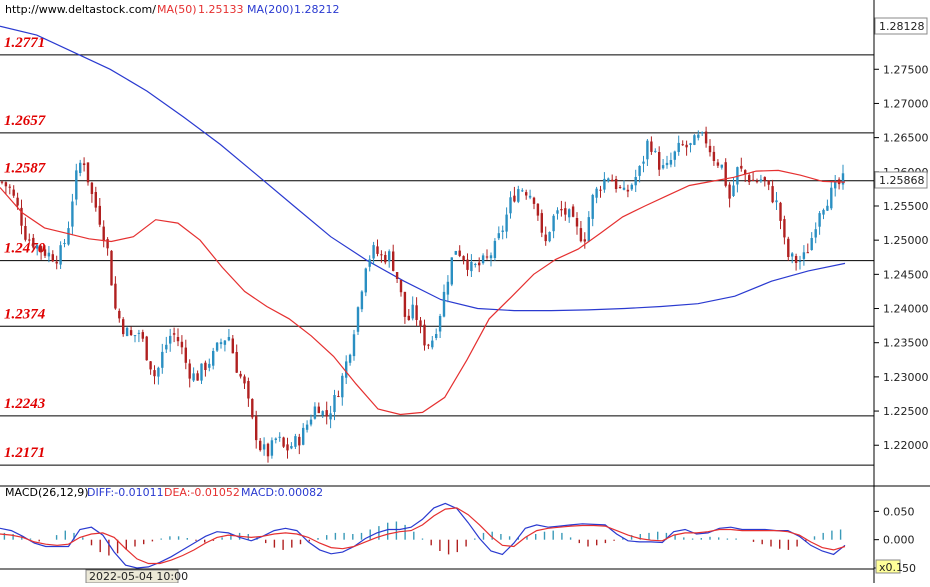 Image resolution: width=930 pixels, height=587 pixels. Describe the element at coordinates (25, 169) in the screenshot. I see `level-label: 1.2587` at that location.